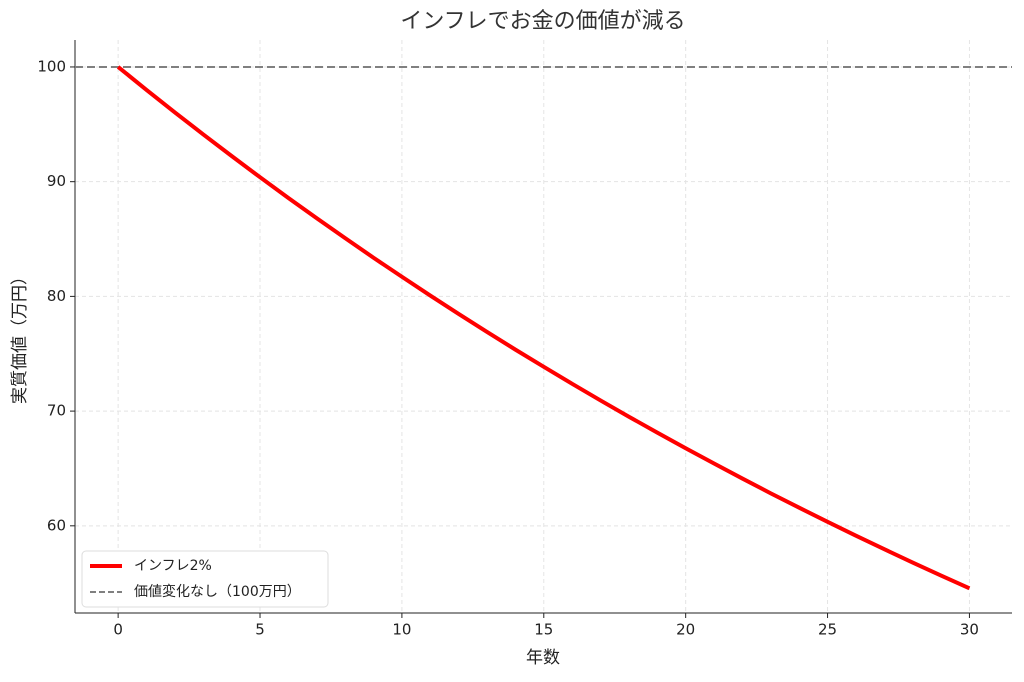  What do you see at coordinates (173, 566) in the screenshot?
I see `legend-label: インフレ2%` at bounding box center [173, 566].